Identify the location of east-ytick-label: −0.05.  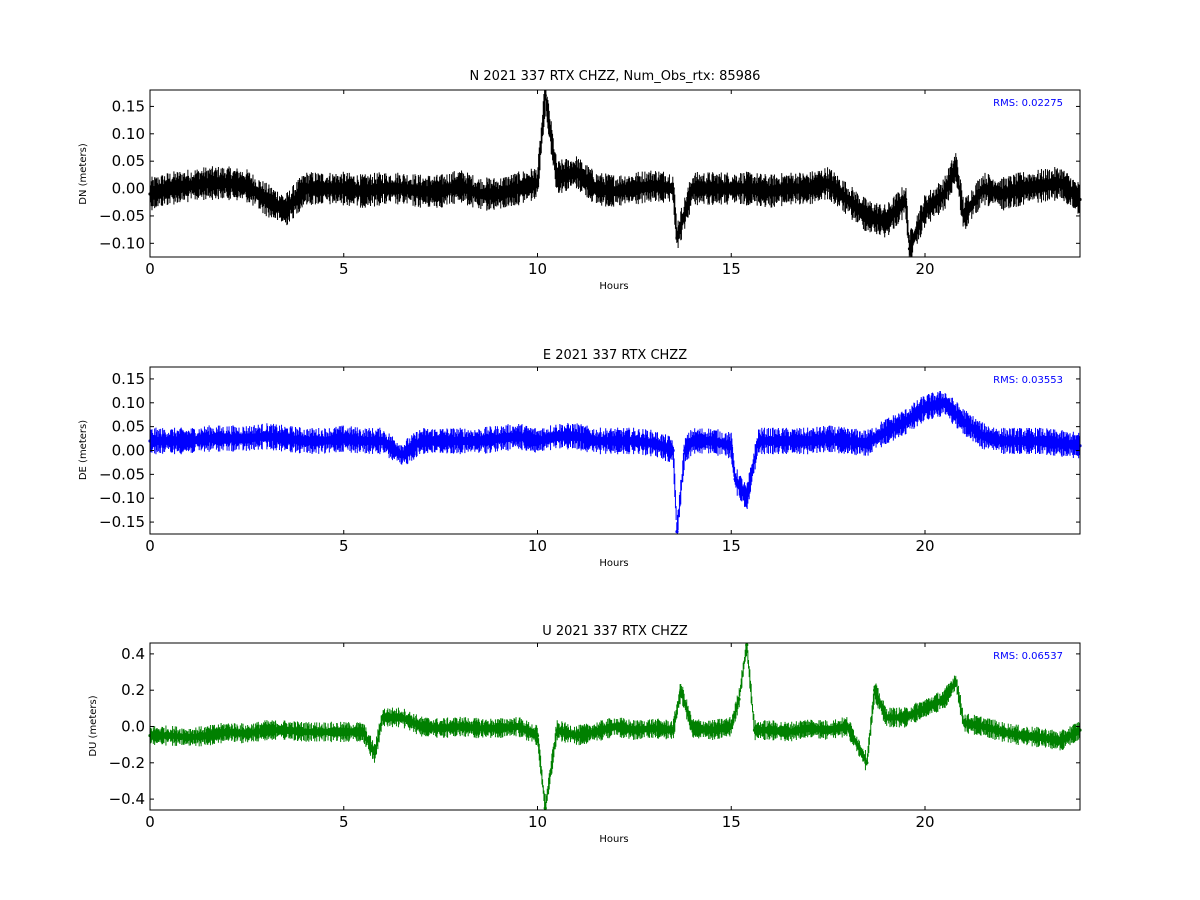
(122, 474).